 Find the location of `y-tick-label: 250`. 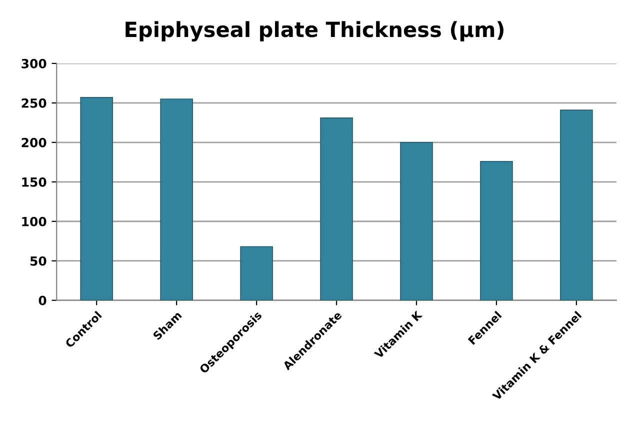

y-tick-label: 250 is located at coordinates (34, 103).